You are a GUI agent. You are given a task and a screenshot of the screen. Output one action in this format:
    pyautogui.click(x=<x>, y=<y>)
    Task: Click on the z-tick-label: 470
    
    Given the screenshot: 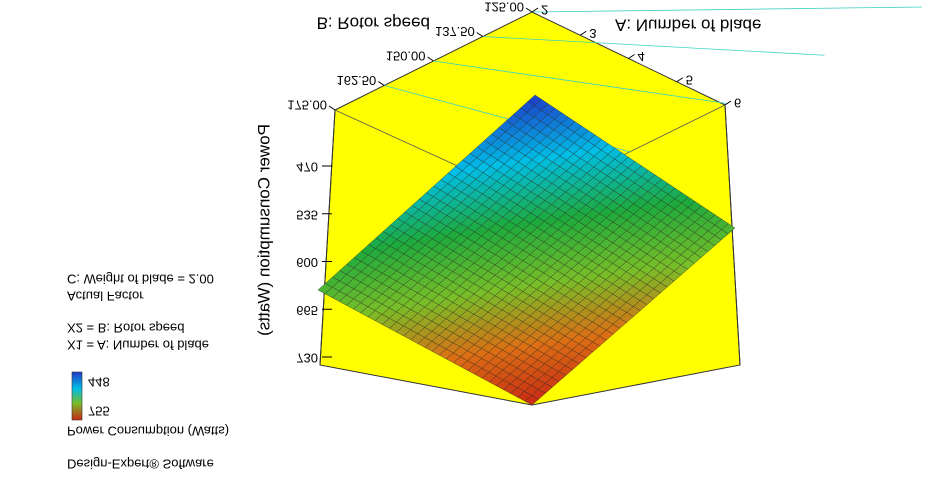 What is the action you would take?
    pyautogui.click(x=307, y=167)
    